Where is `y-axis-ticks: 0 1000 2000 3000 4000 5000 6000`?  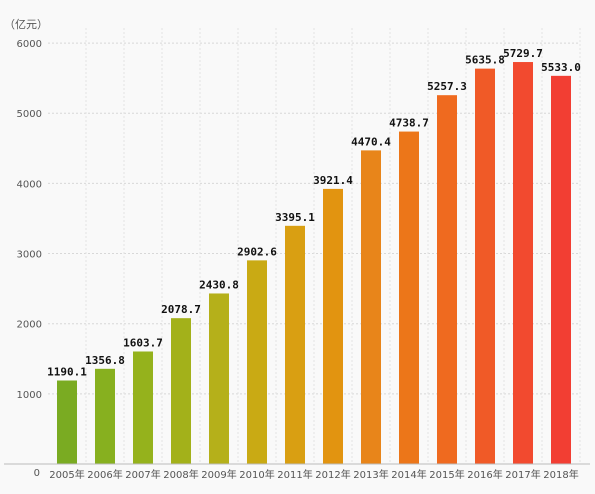 y-axis-ticks: 0 1000 2000 3000 4000 5000 6000 is located at coordinates (29, 259).